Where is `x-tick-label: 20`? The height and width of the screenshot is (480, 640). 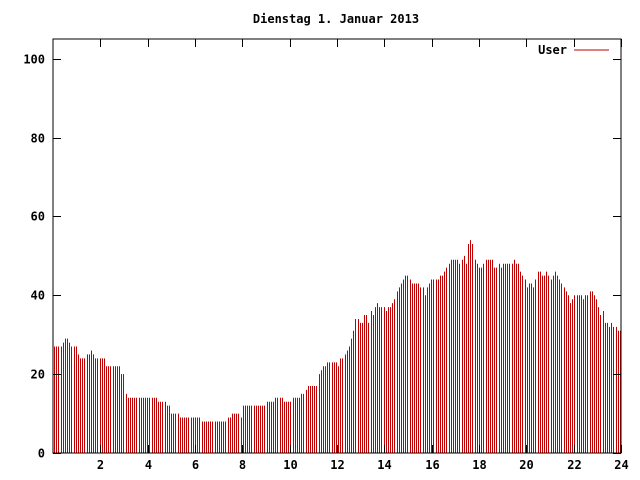
x-tick-label: 20 is located at coordinates (526, 465).